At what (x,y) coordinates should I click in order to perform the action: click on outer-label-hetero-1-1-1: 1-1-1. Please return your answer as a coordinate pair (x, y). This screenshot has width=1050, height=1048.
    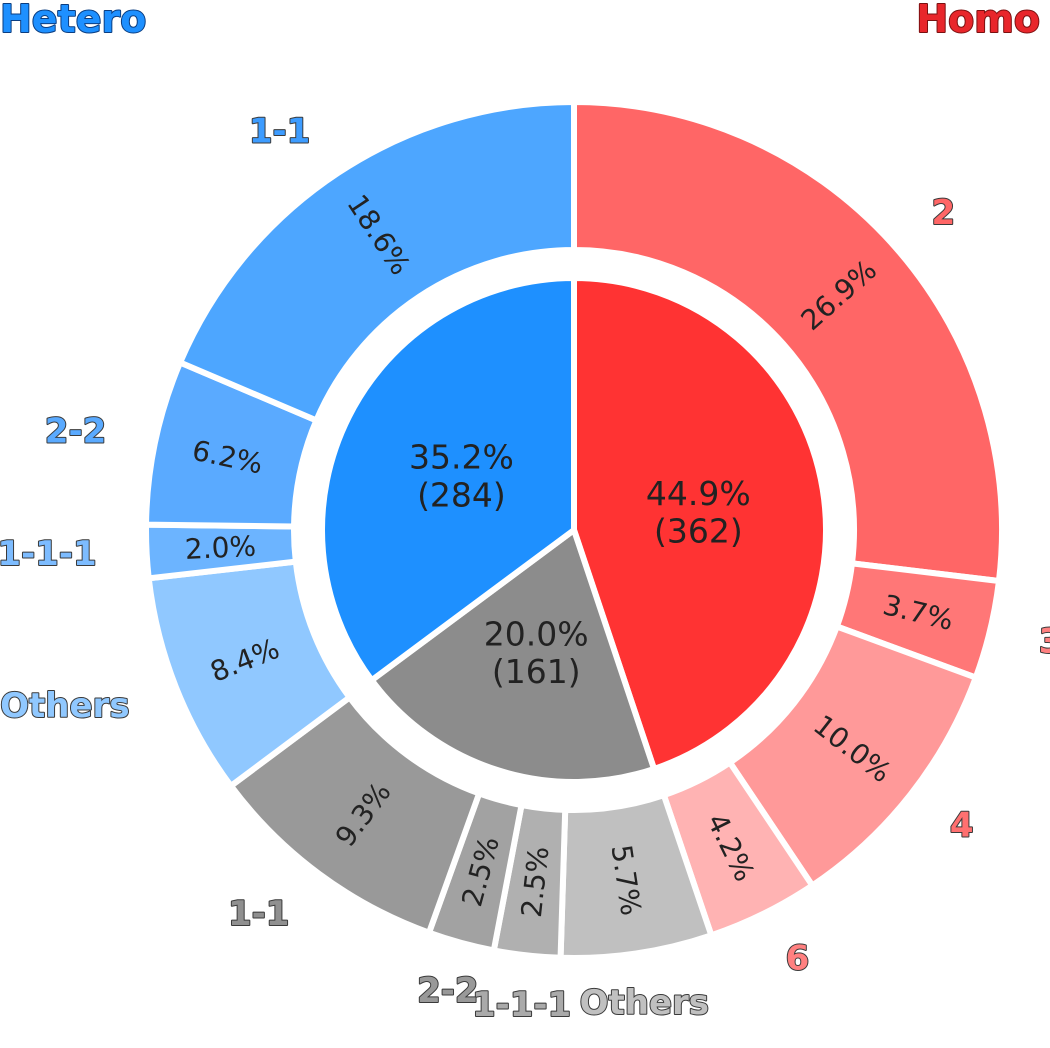
    Looking at the image, I should click on (48, 554).